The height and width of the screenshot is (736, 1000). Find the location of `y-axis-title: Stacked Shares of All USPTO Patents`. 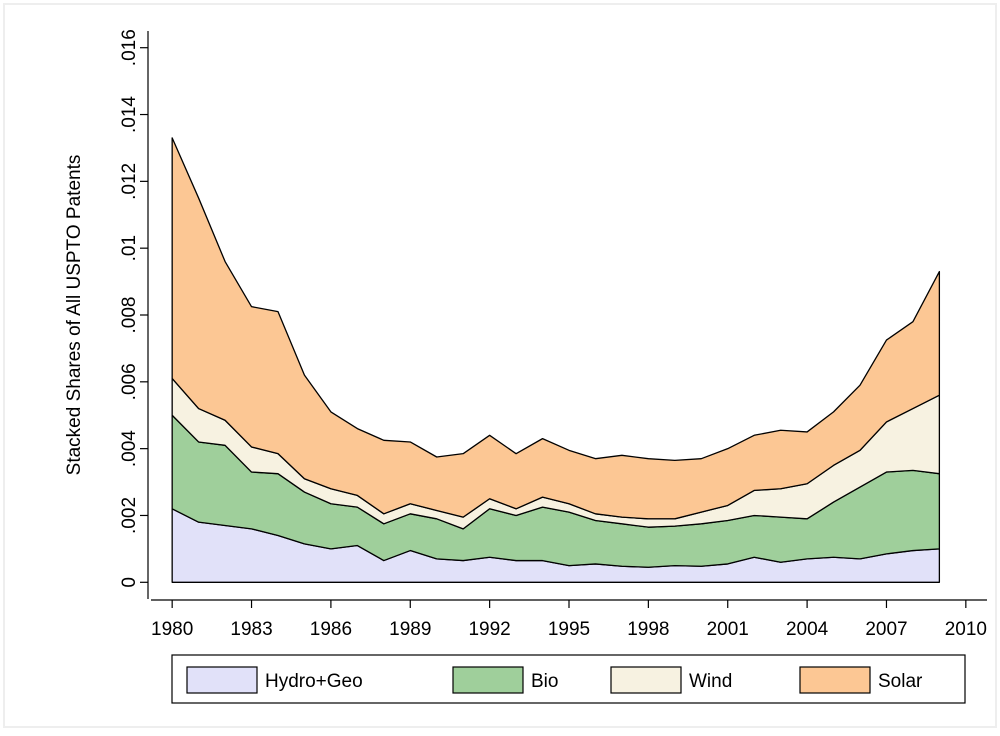

y-axis-title: Stacked Shares of All USPTO Patents is located at coordinates (74, 315).